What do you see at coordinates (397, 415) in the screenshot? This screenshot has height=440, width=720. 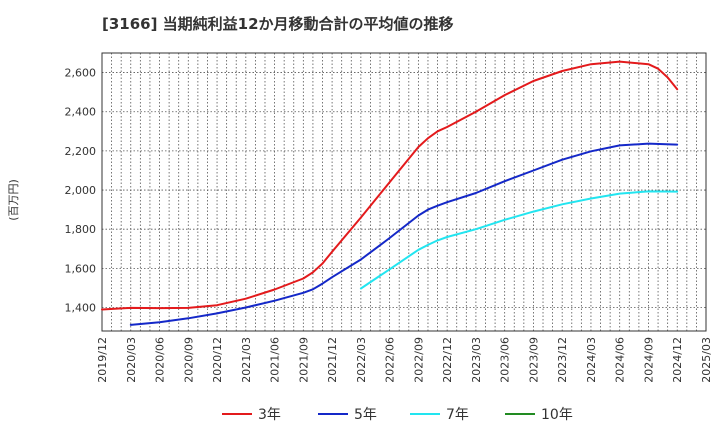 I see `legend: 3年 5年 7年 10年` at bounding box center [397, 415].